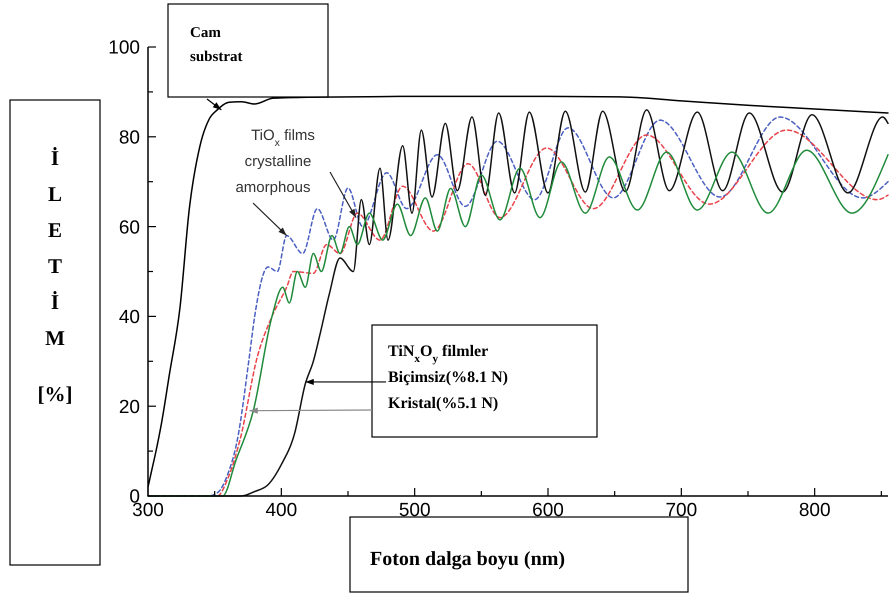  I want to click on annotation: Biçimsiz(%8.1 N), so click(448, 377).